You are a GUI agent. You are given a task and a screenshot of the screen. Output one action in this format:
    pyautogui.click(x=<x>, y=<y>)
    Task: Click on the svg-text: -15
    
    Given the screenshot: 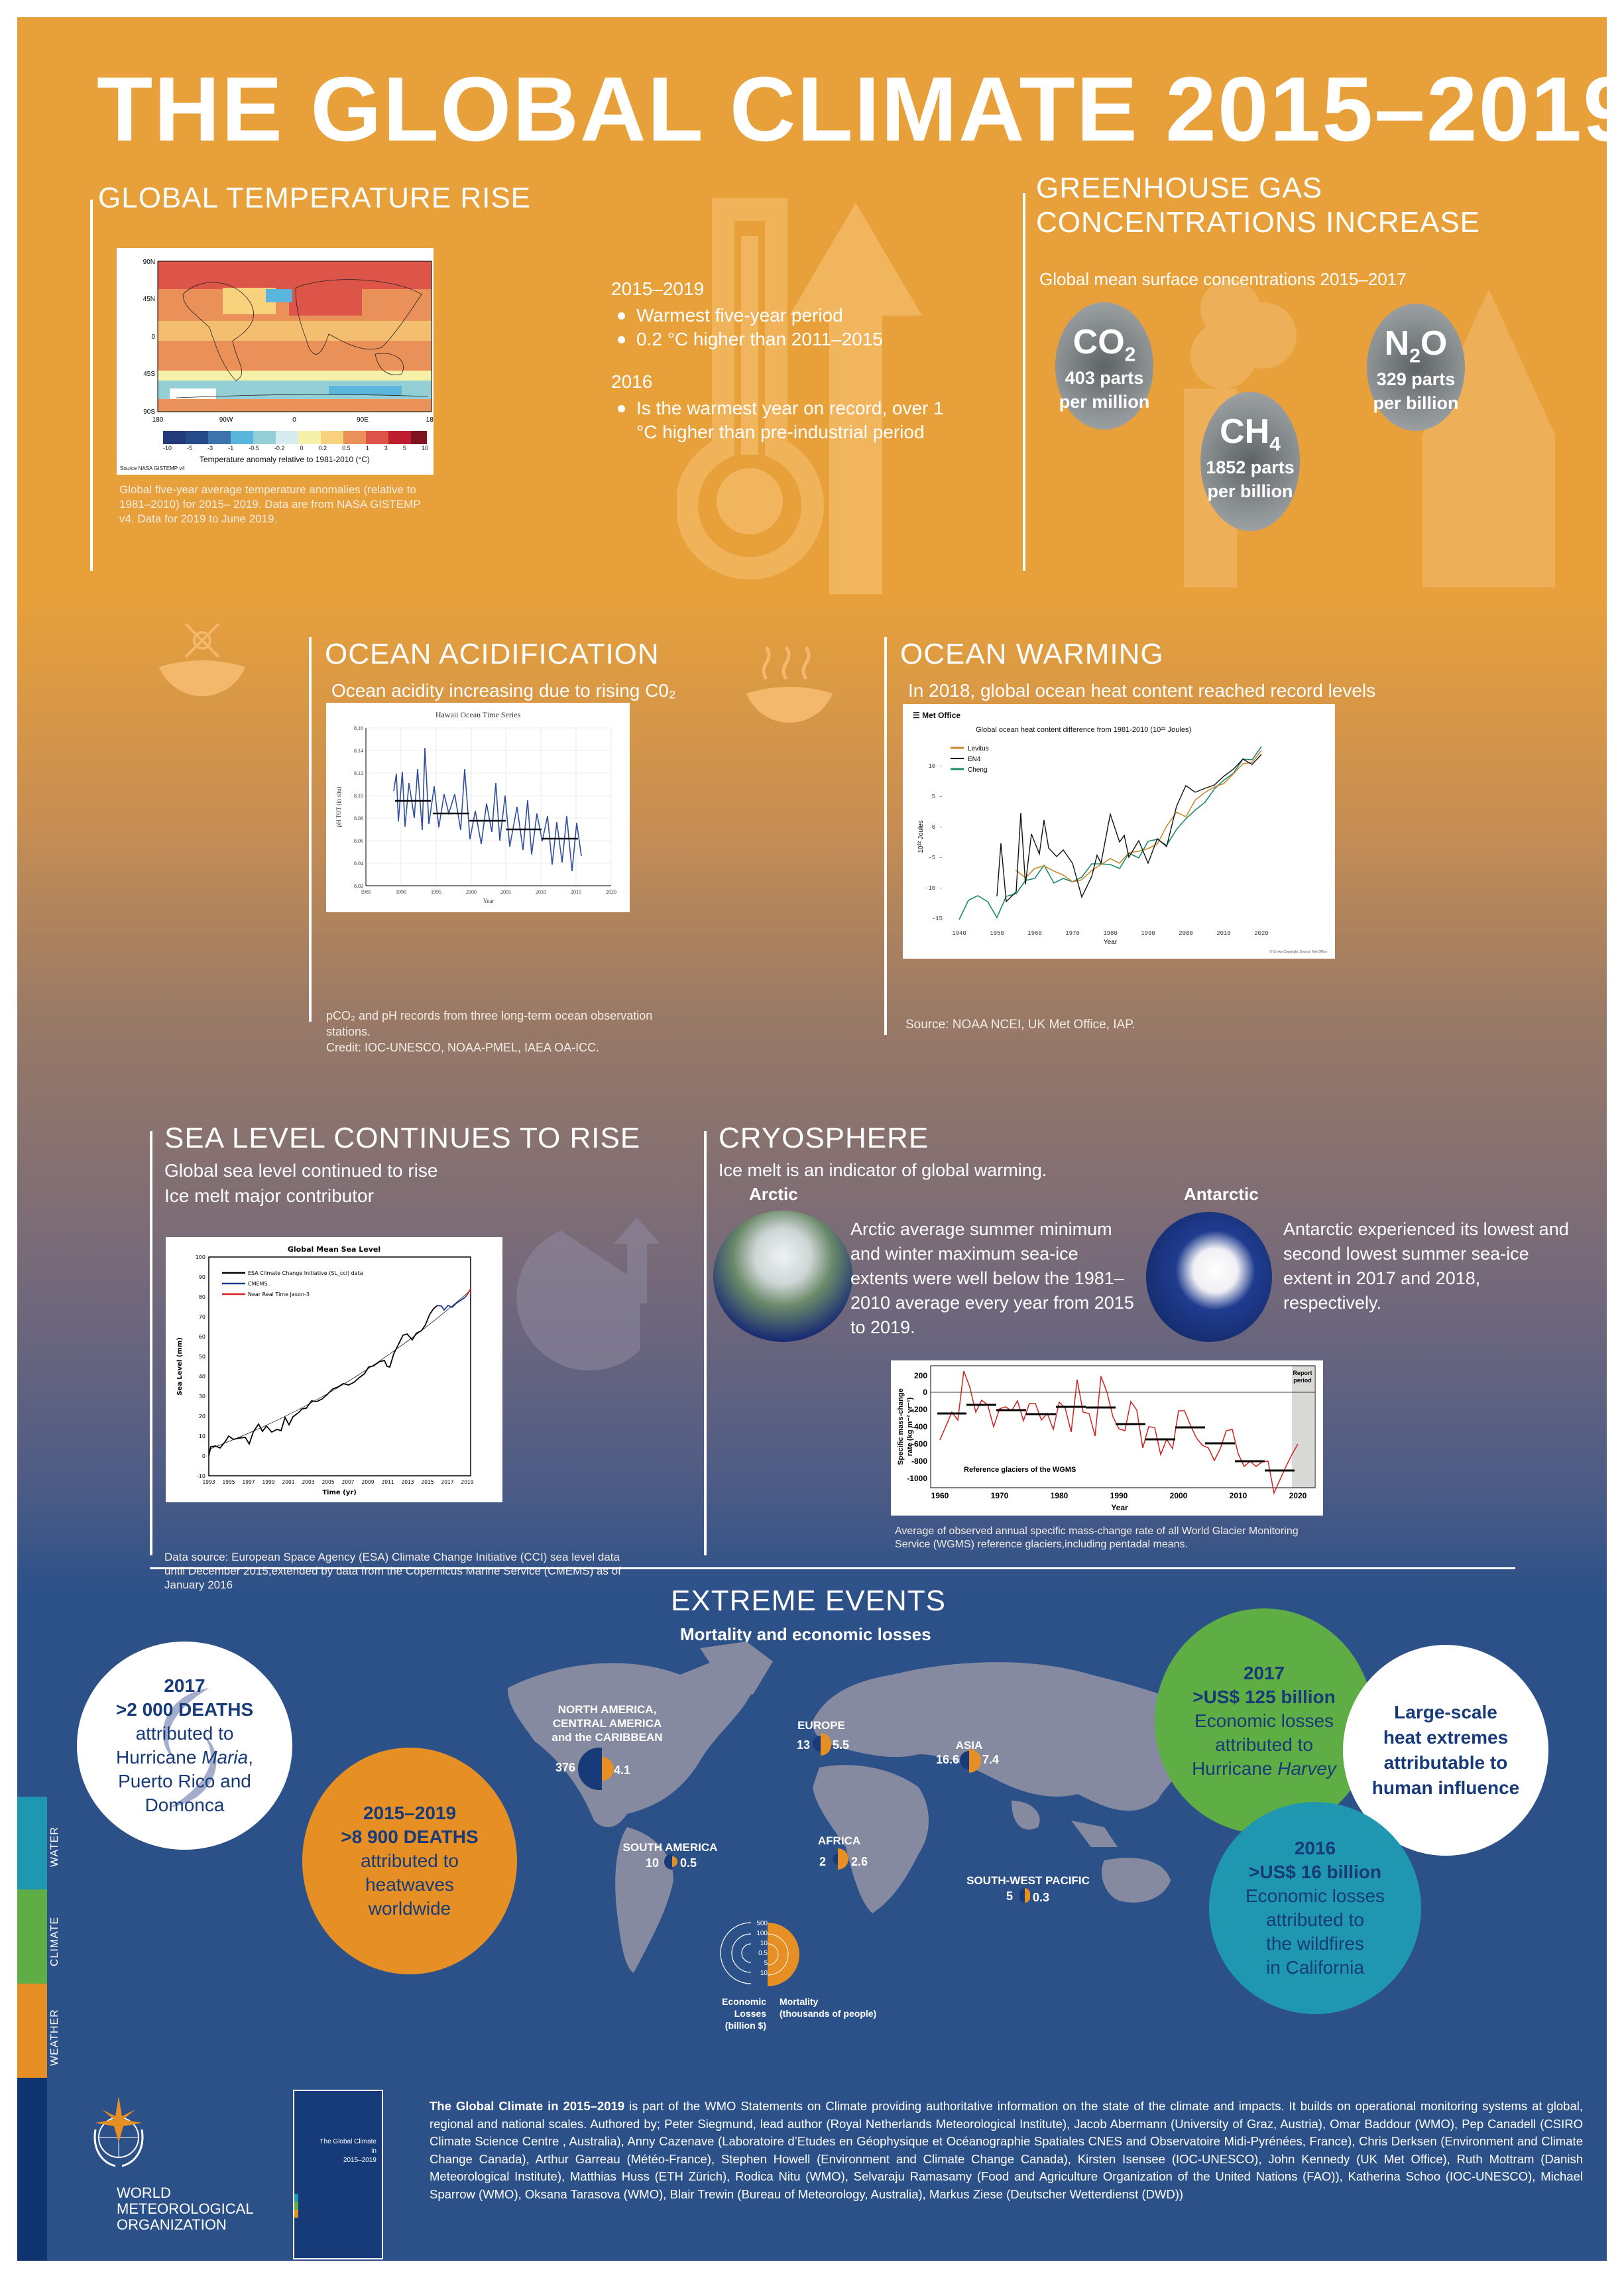 What is the action you would take?
    pyautogui.click(x=937, y=919)
    